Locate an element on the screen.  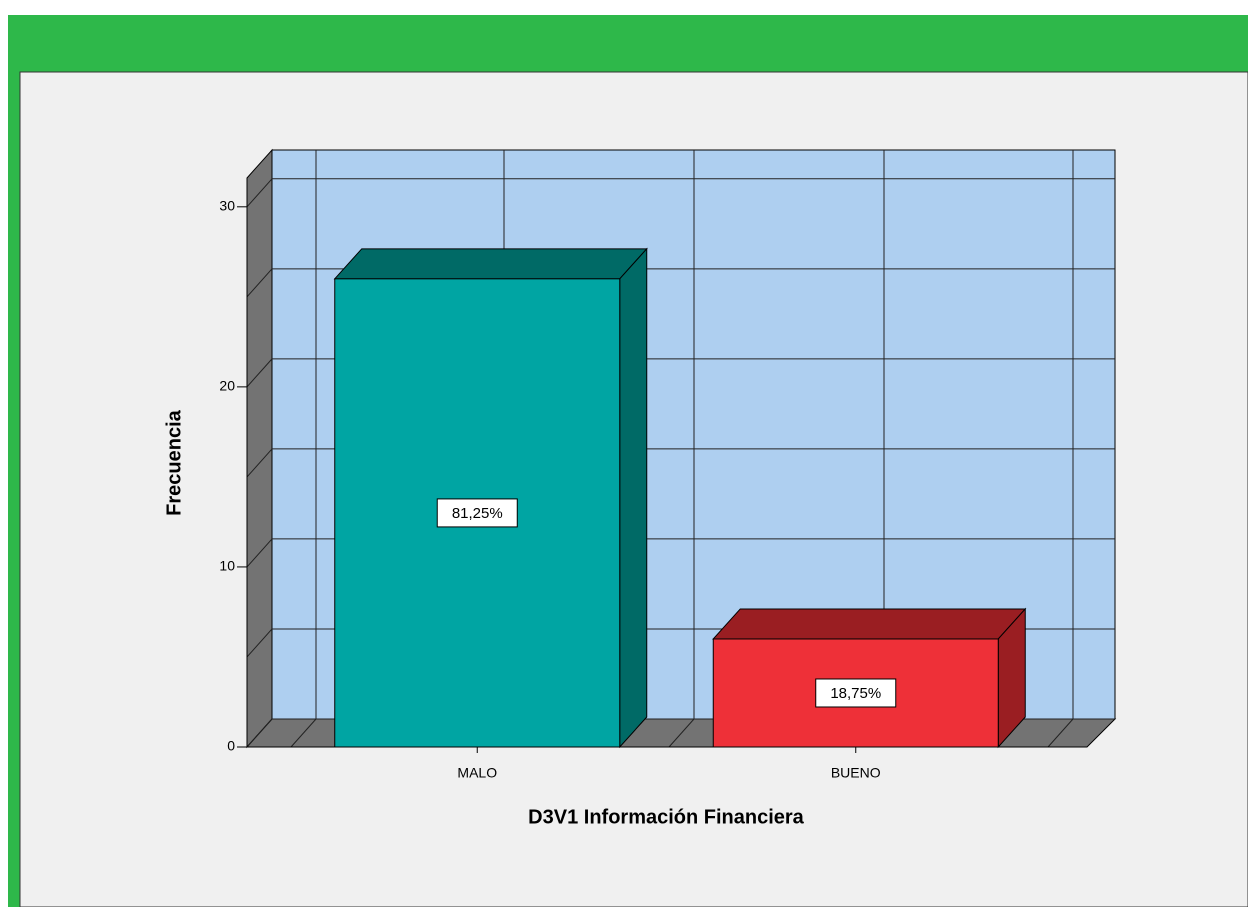
x-tick-label: MALO is located at coordinates (477, 773).